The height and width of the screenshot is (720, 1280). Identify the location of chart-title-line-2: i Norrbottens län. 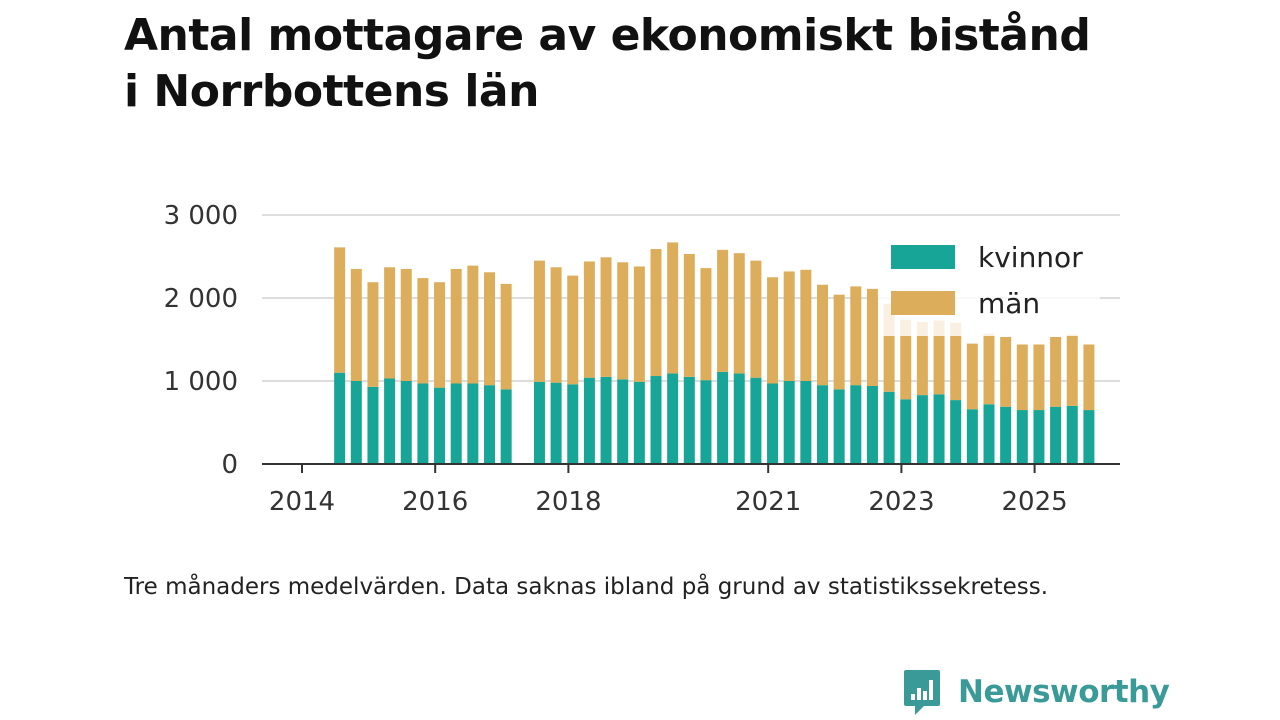
(331, 91).